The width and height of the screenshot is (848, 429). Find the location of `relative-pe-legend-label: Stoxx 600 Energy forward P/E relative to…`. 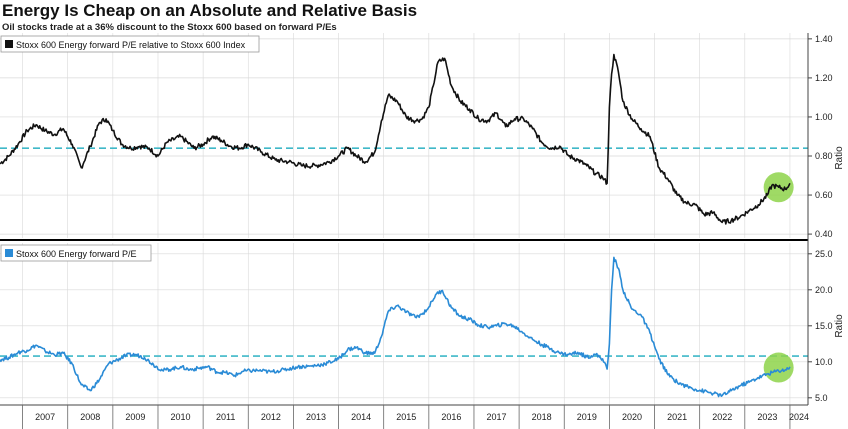

relative-pe-legend-label: Stoxx 600 Energy forward P/E relative to… is located at coordinates (131, 45).